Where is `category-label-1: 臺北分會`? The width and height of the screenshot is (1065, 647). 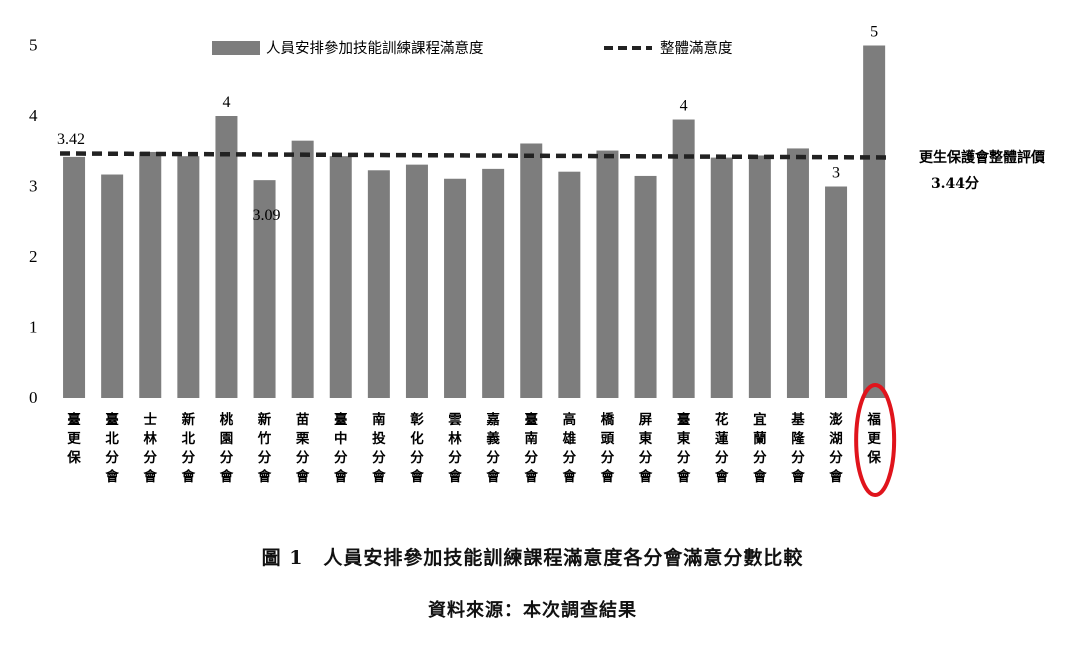
category-label-1: 臺北分會 is located at coordinates (111, 448).